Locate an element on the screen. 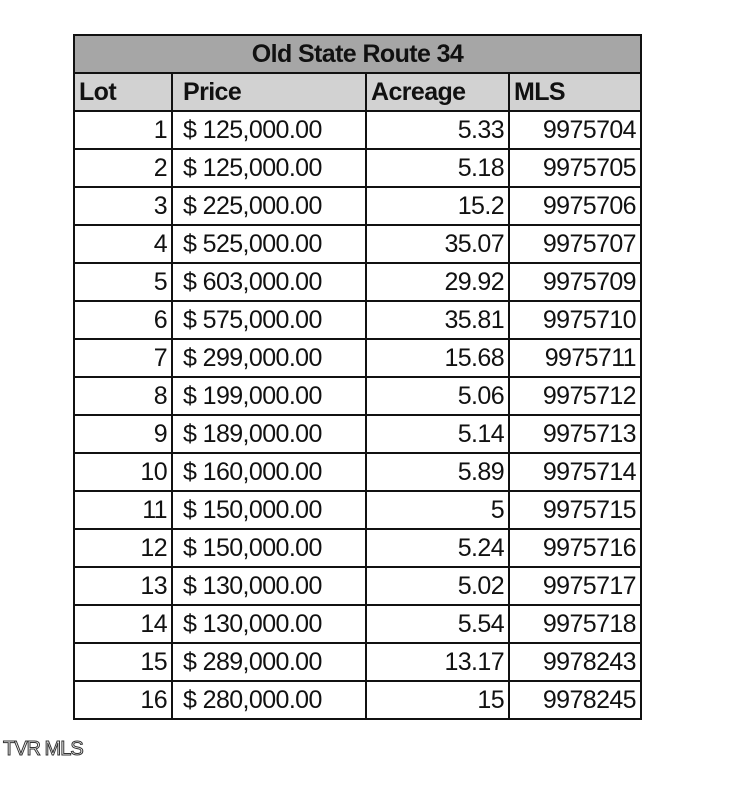  price-cell: $ 603,000.00 is located at coordinates (269, 282).